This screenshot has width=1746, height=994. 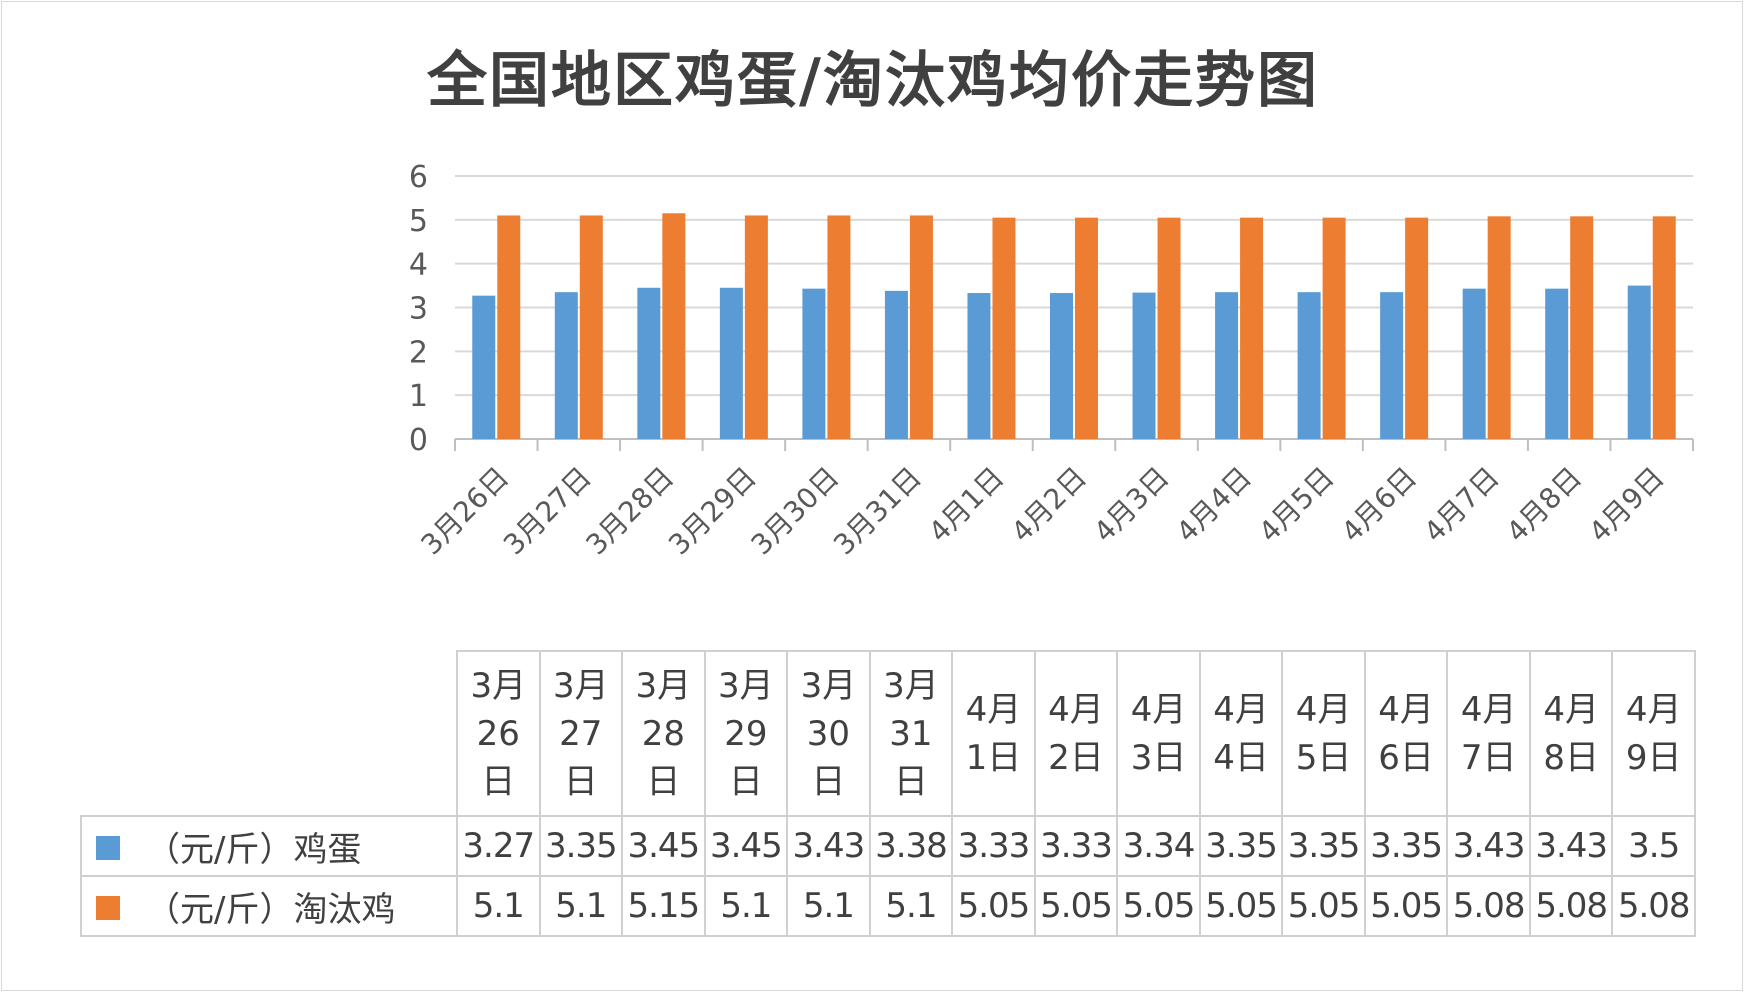 I want to click on table-date-header: 3月 30 日, so click(x=828, y=733).